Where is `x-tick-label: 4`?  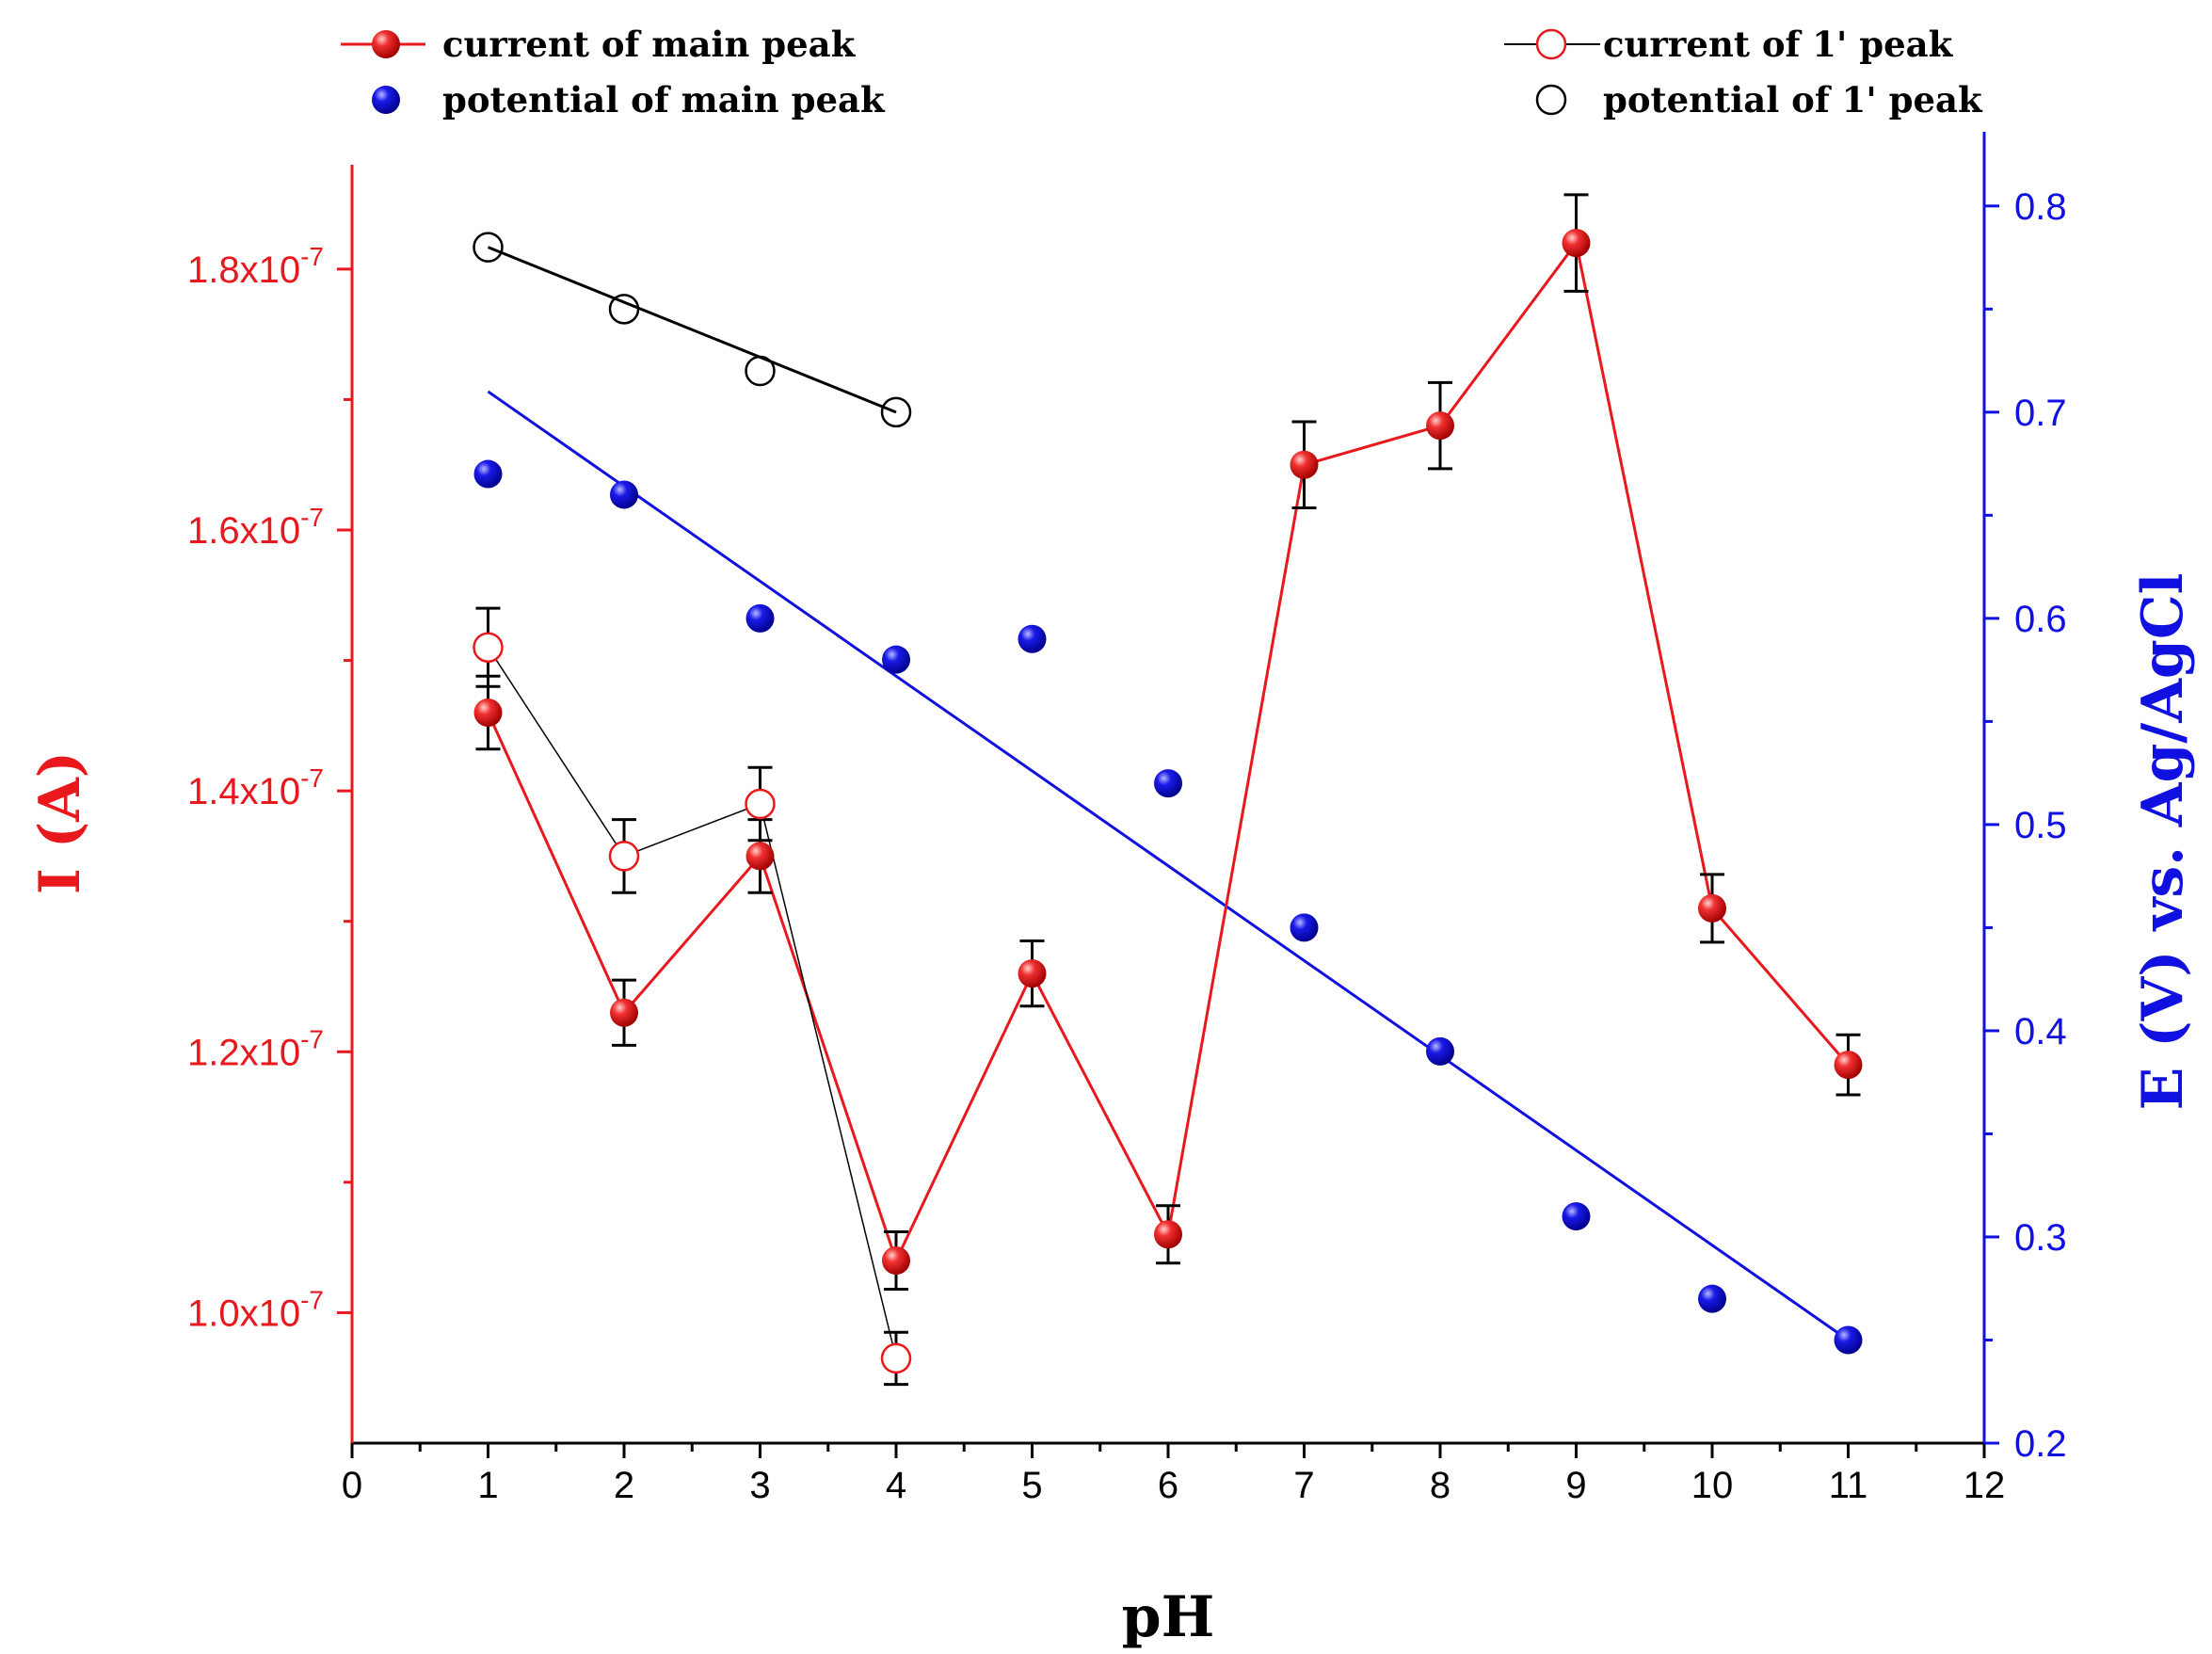 x-tick-label: 4 is located at coordinates (896, 1485).